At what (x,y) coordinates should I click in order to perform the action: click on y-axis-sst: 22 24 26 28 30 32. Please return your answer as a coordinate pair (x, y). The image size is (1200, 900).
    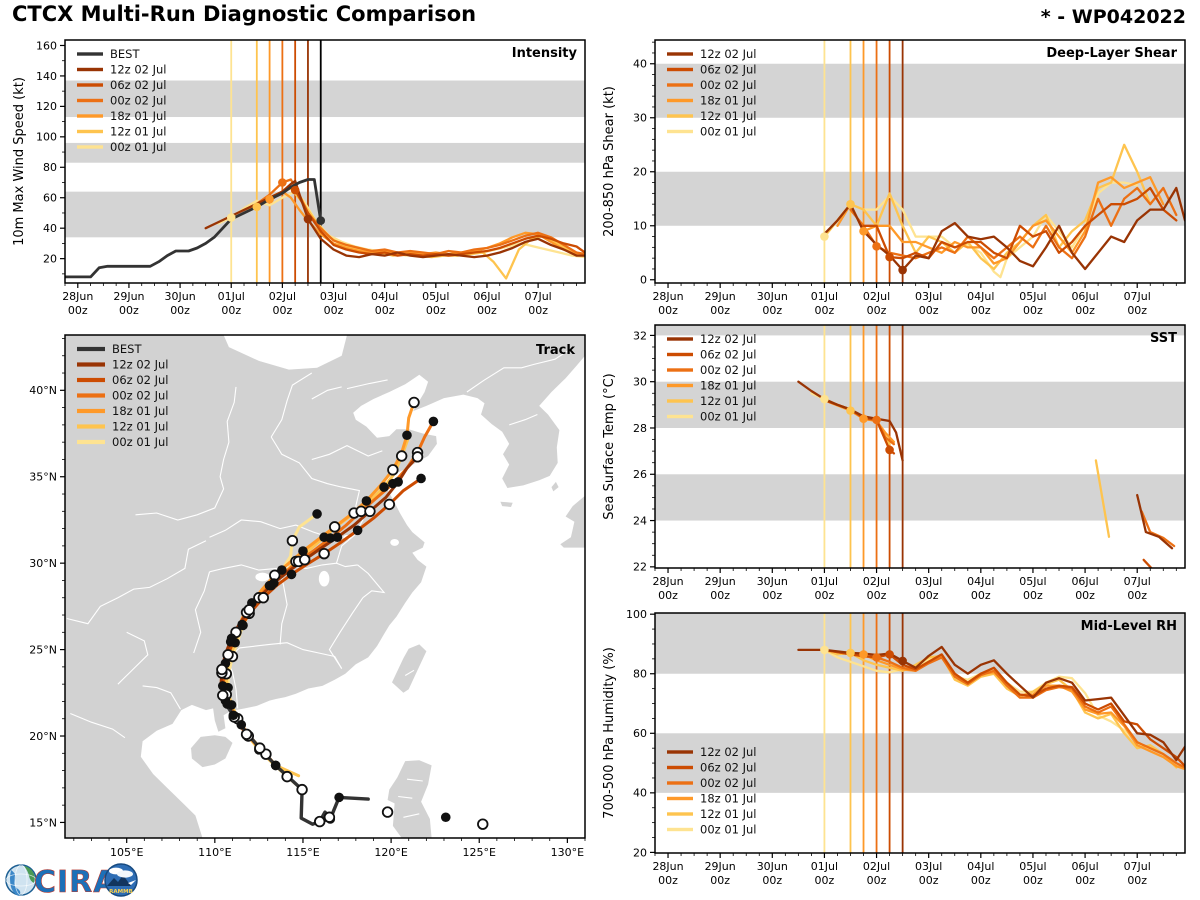
    Looking at the image, I should click on (644, 451).